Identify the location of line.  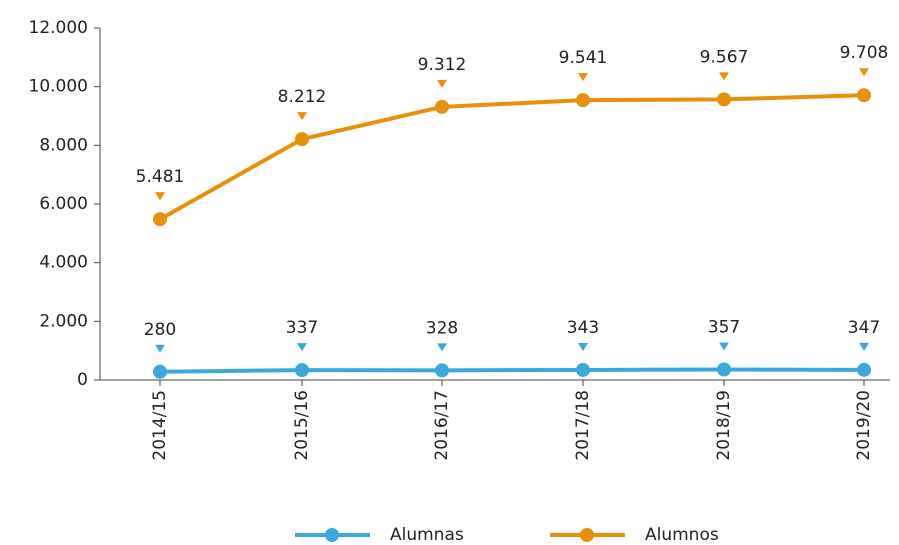
(512, 370).